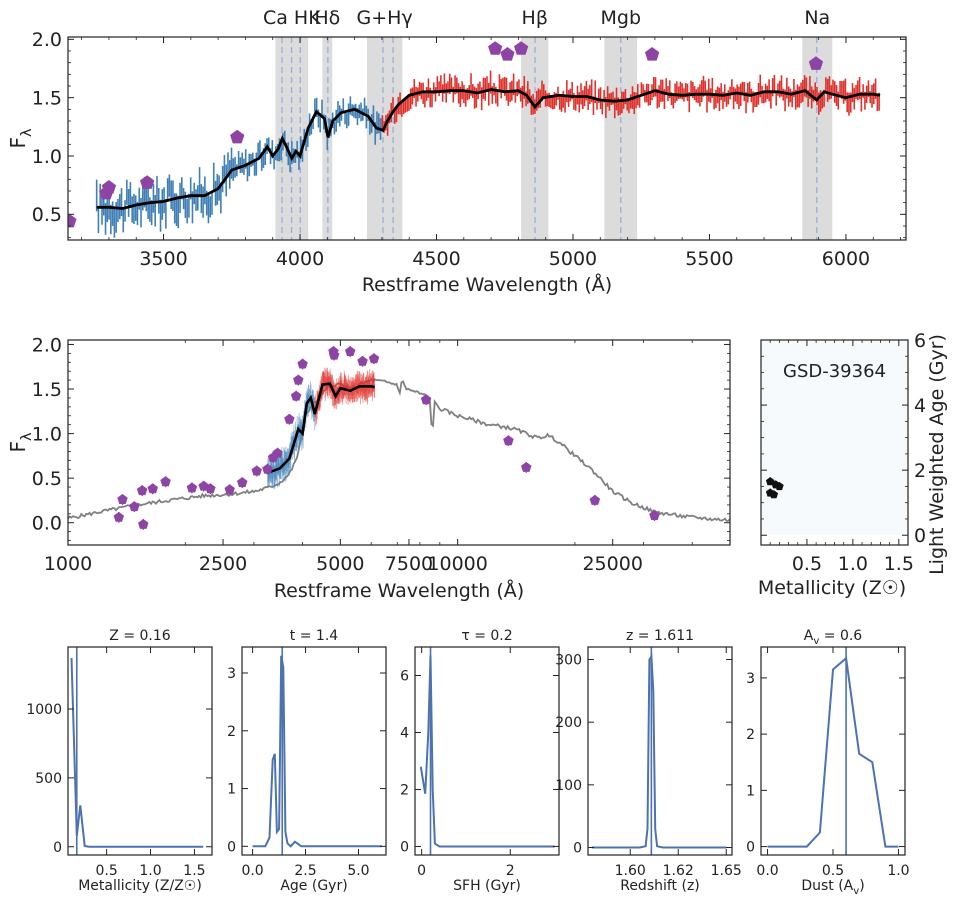 This screenshot has height=902, width=953. What do you see at coordinates (767, 871) in the screenshot?
I see `x-tick-label: 0.0` at bounding box center [767, 871].